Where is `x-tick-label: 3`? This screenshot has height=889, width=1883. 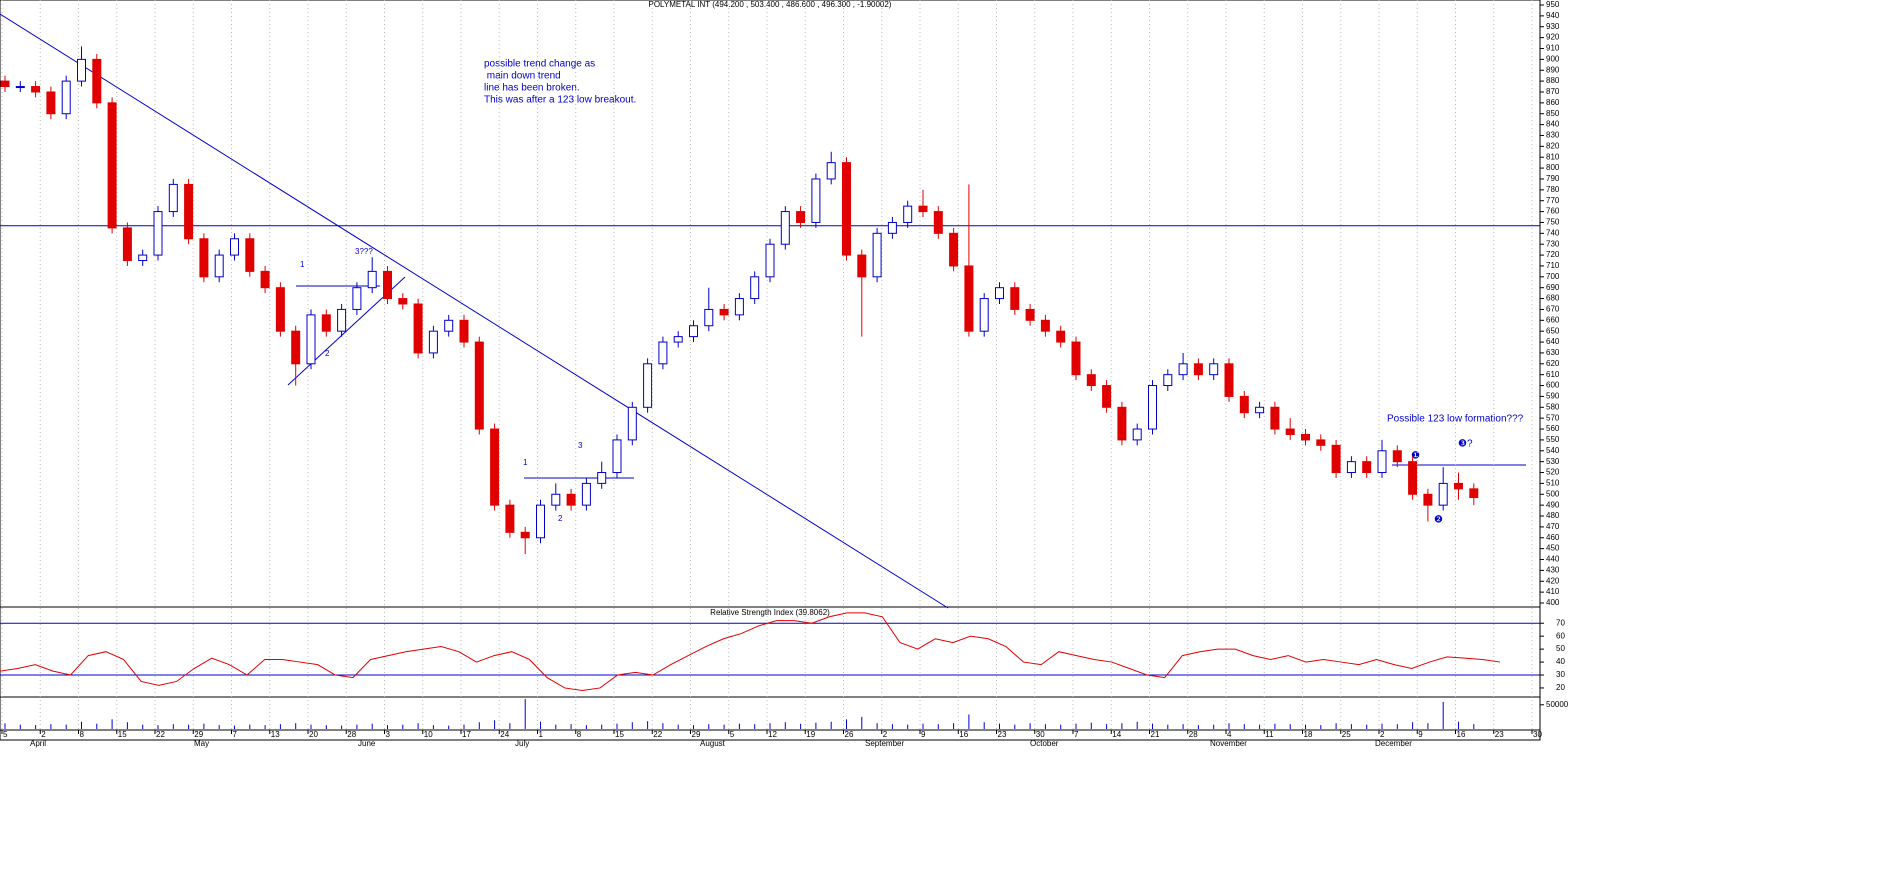
x-tick-label: 3 is located at coordinates (388, 734).